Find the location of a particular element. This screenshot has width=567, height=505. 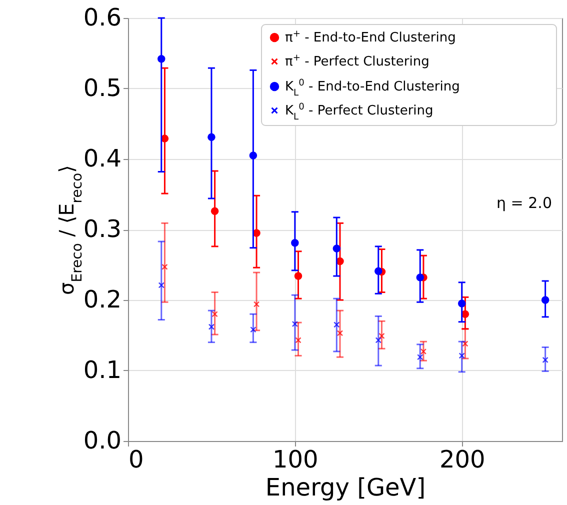

x-axis-title: Energy [GeV] is located at coordinates (345, 488).